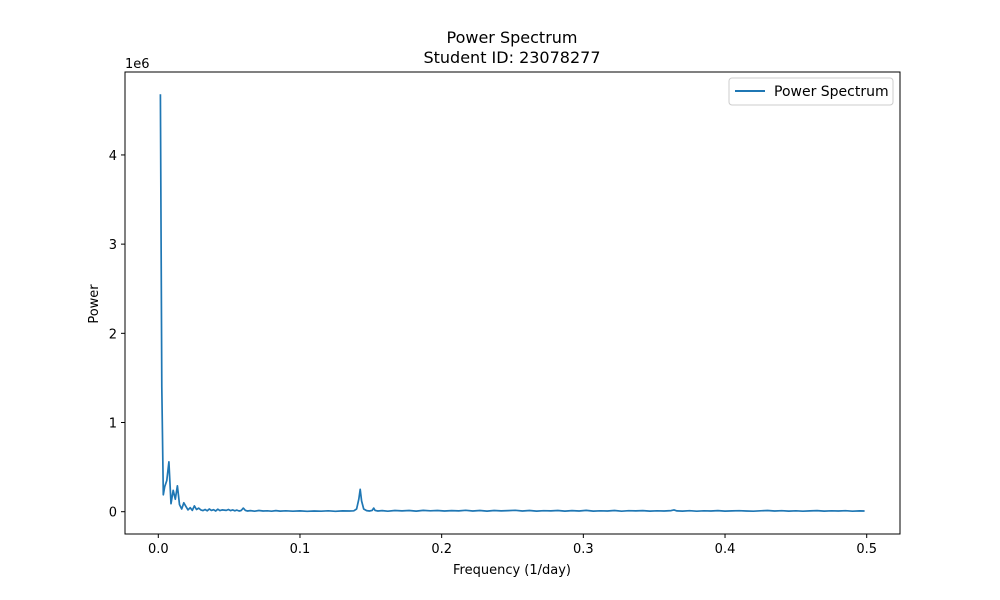 The width and height of the screenshot is (1000, 600). I want to click on legend-label-power-spectrum: Power Spectrum, so click(831, 92).